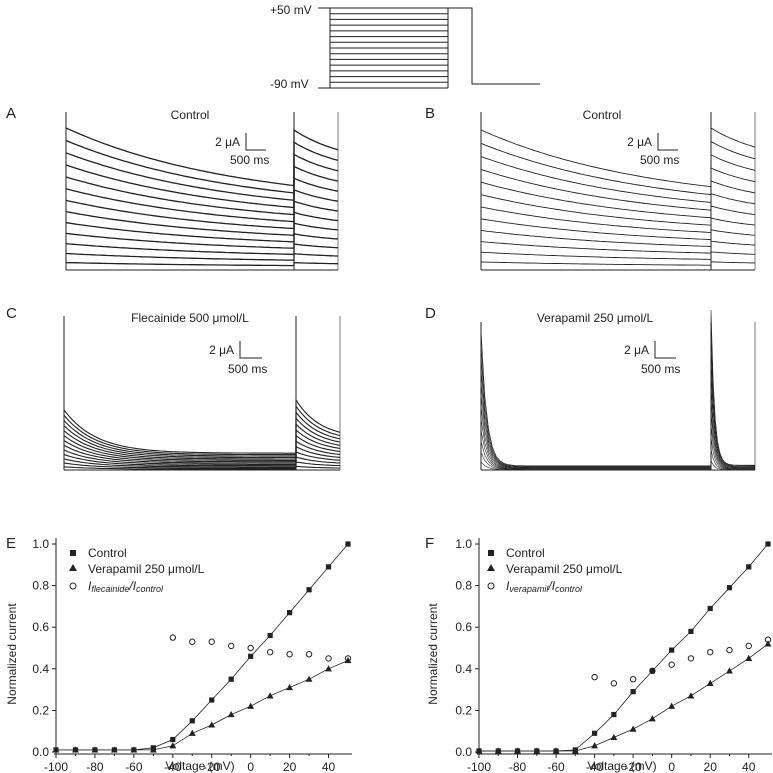 The width and height of the screenshot is (773, 773). I want to click on panel-e-letter: E, so click(11, 543).